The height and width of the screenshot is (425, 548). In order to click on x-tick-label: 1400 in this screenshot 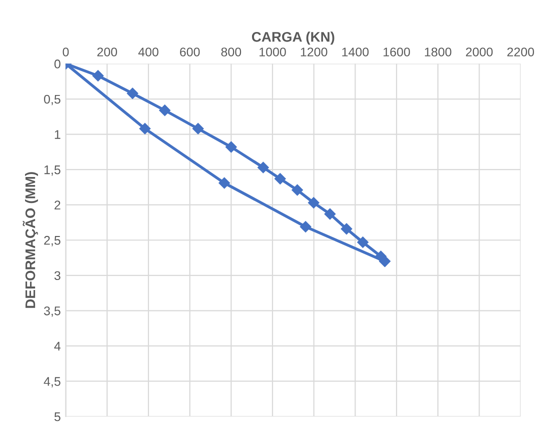, I will do `click(355, 52)`.